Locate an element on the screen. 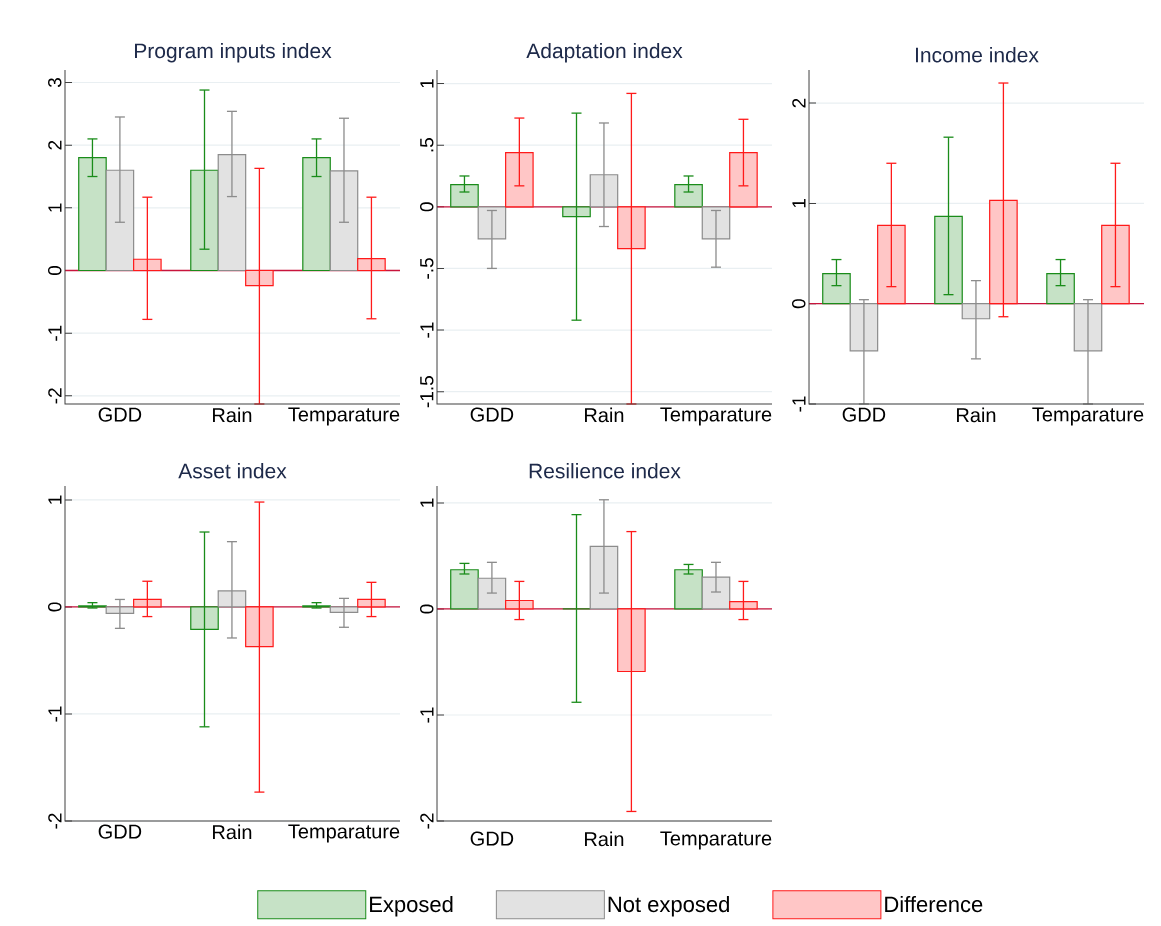  chart-title: Program inputs index is located at coordinates (233, 52).